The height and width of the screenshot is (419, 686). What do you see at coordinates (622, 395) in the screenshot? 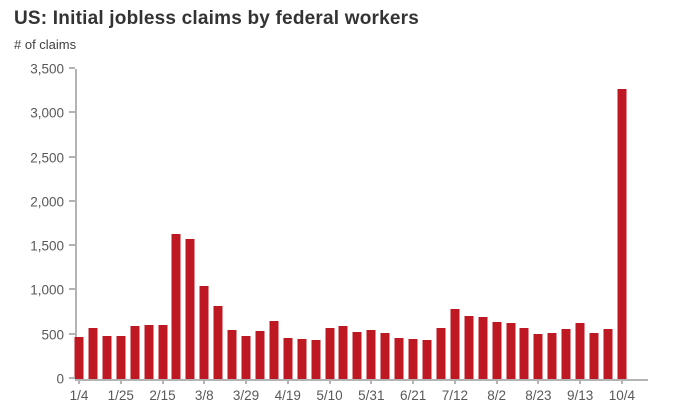
I see `x-axis-tick-label: 10/4` at bounding box center [622, 395].